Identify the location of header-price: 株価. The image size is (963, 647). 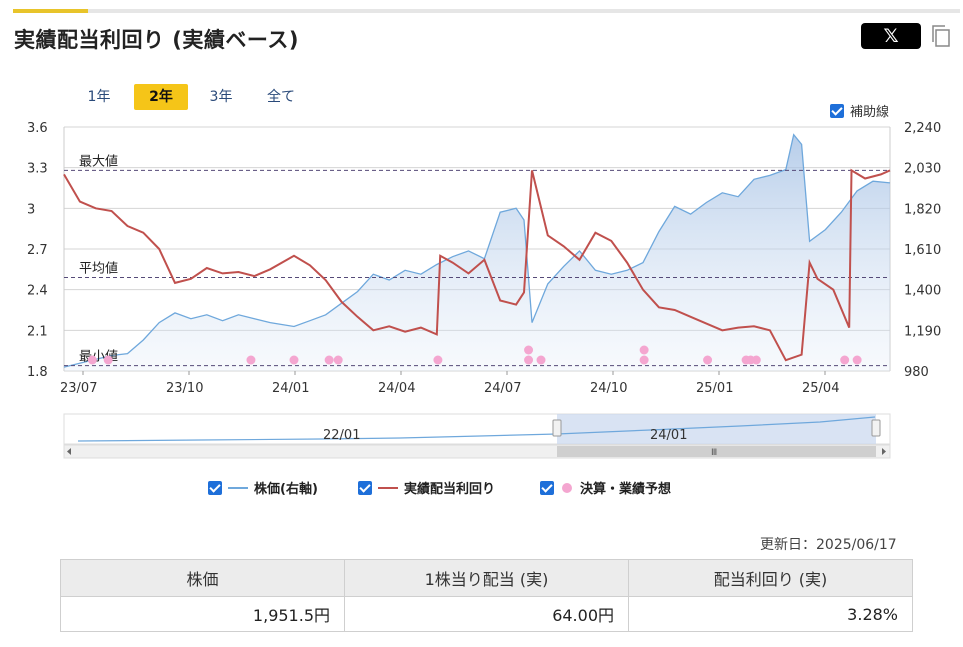
(202, 578).